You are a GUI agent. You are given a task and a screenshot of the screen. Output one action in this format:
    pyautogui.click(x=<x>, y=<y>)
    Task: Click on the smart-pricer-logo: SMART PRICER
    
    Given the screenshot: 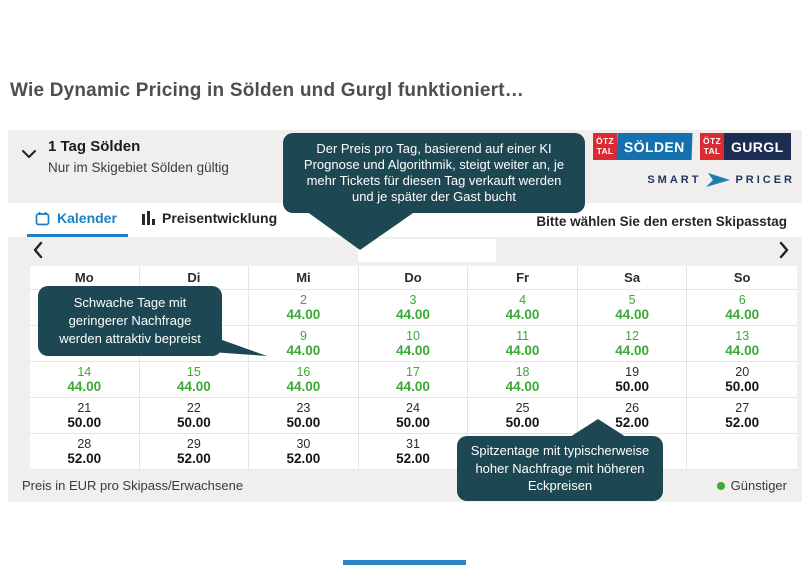 What is the action you would take?
    pyautogui.click(x=721, y=180)
    